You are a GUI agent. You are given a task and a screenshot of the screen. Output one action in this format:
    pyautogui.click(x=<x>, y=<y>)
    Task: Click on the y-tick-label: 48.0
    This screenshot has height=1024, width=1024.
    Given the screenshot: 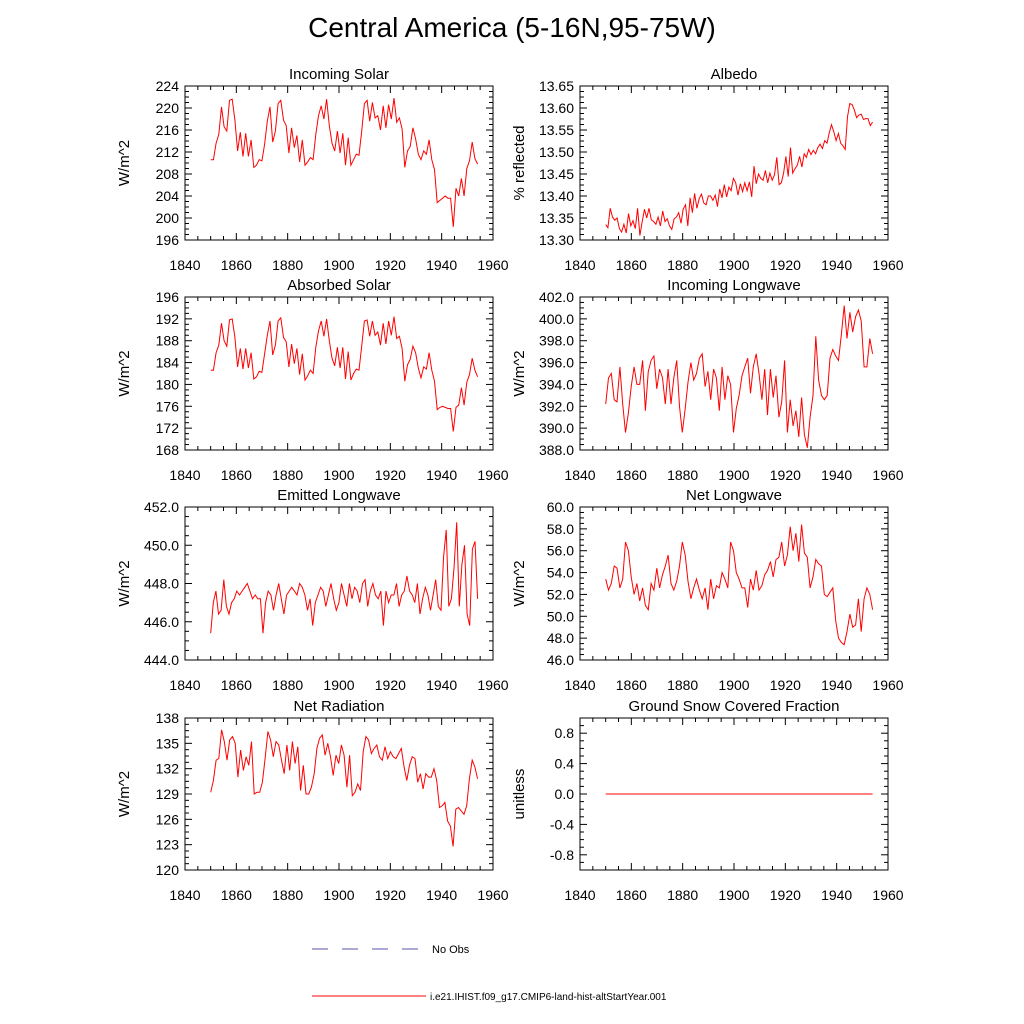 What is the action you would take?
    pyautogui.click(x=560, y=638)
    